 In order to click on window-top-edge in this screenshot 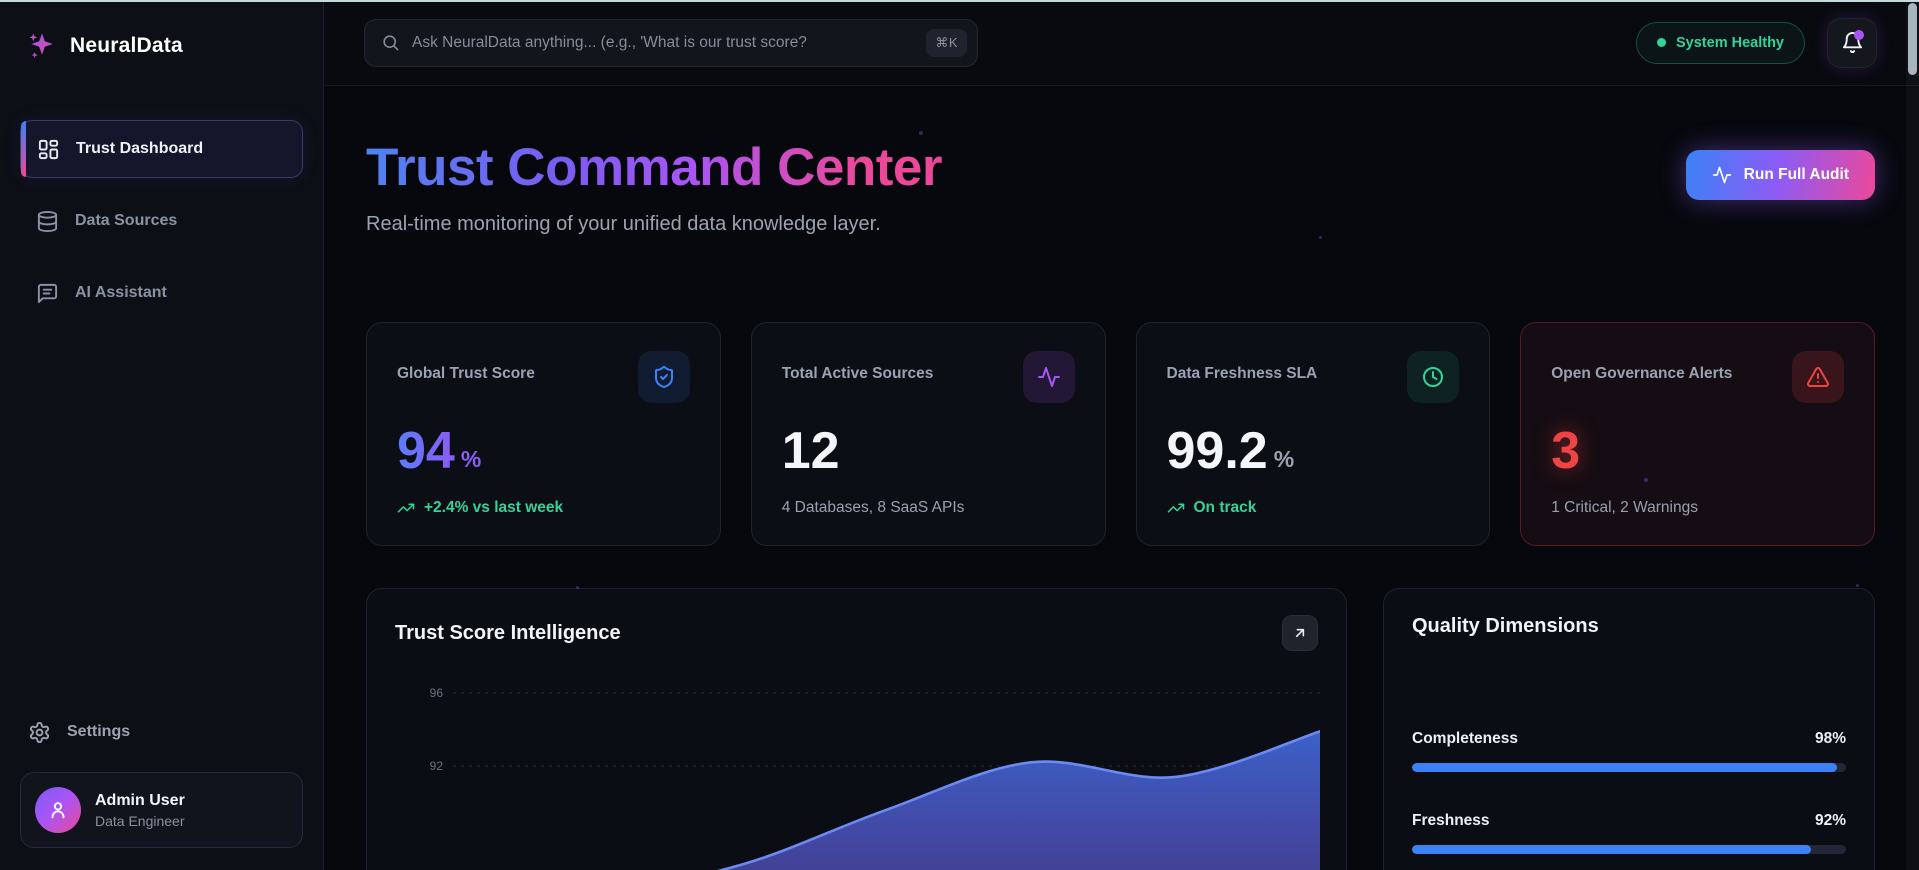, I will do `click(959, 1)`.